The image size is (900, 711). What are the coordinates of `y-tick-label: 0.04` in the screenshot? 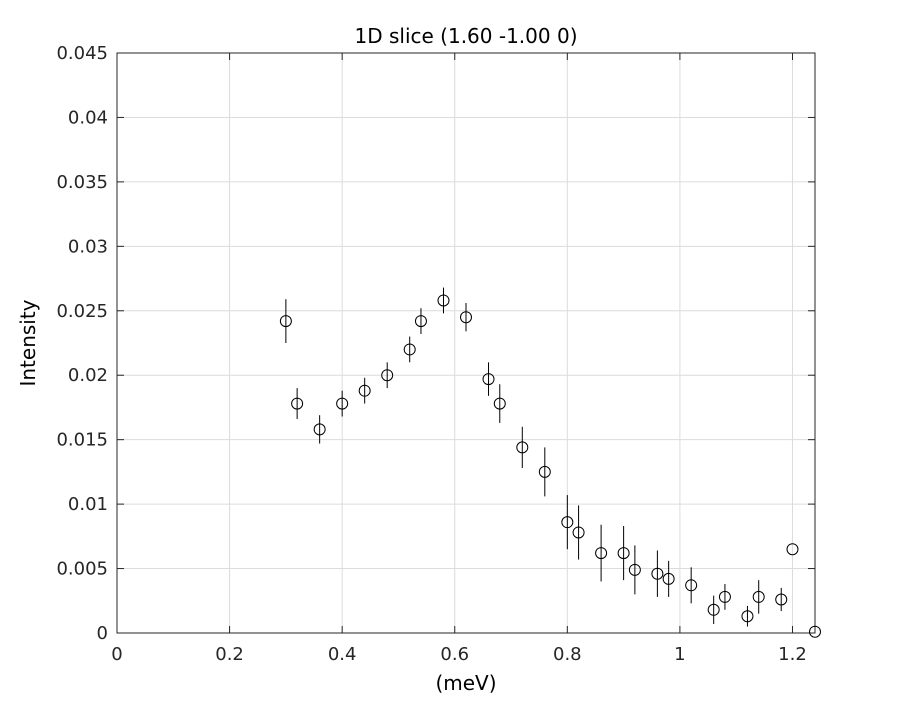 It's located at (88, 117).